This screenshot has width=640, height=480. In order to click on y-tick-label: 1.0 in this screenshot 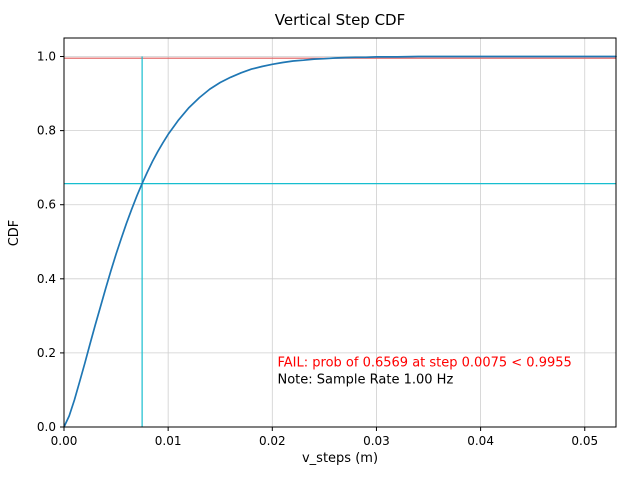, I will do `click(46, 57)`.